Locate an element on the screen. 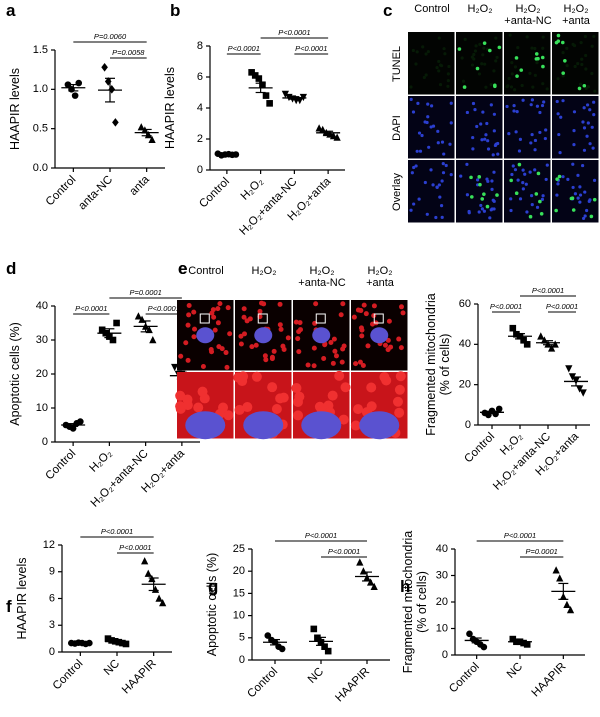  panel-label: c is located at coordinates (387, 10).